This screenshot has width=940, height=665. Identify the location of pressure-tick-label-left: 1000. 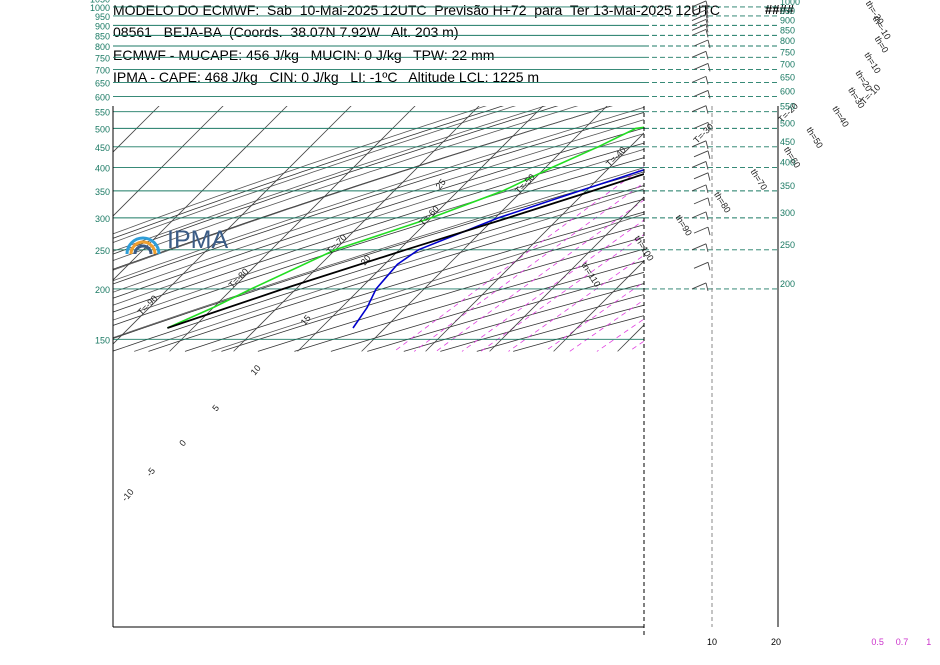
(100, 8).